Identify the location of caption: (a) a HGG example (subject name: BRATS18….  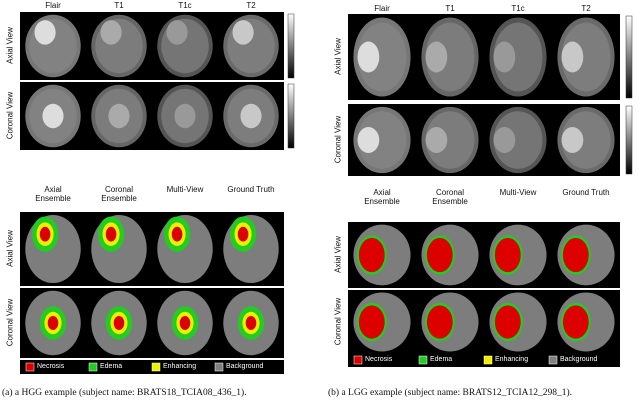
(124, 393).